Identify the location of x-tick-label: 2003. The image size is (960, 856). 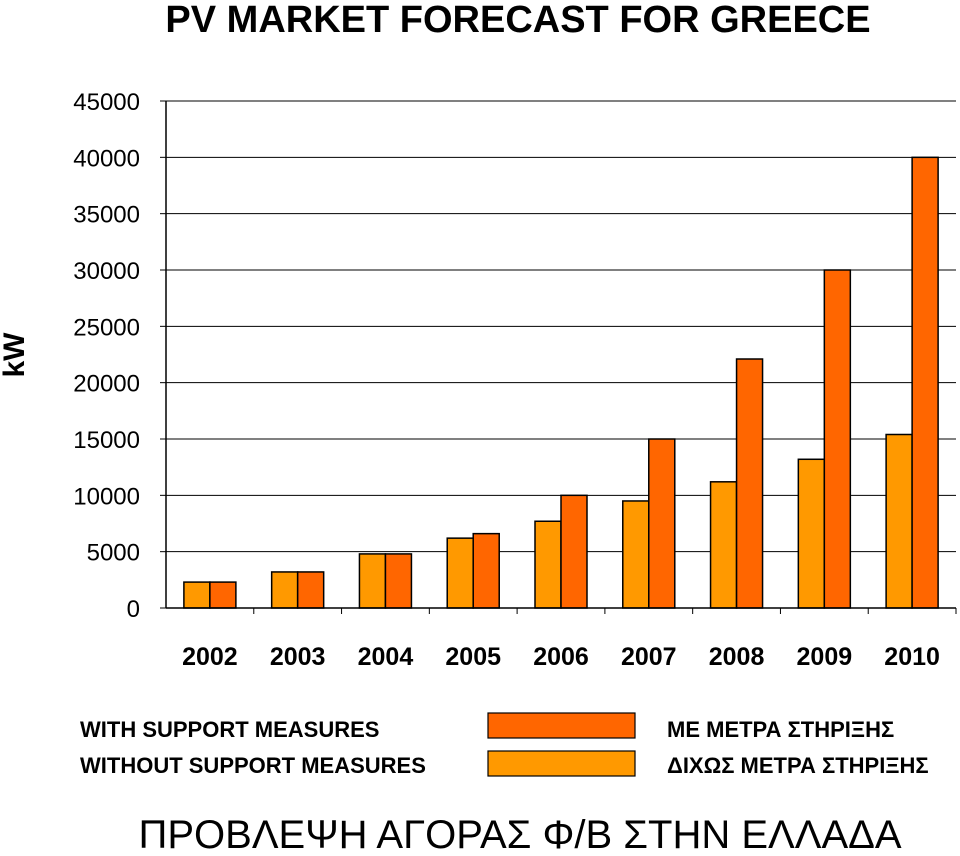
(298, 657).